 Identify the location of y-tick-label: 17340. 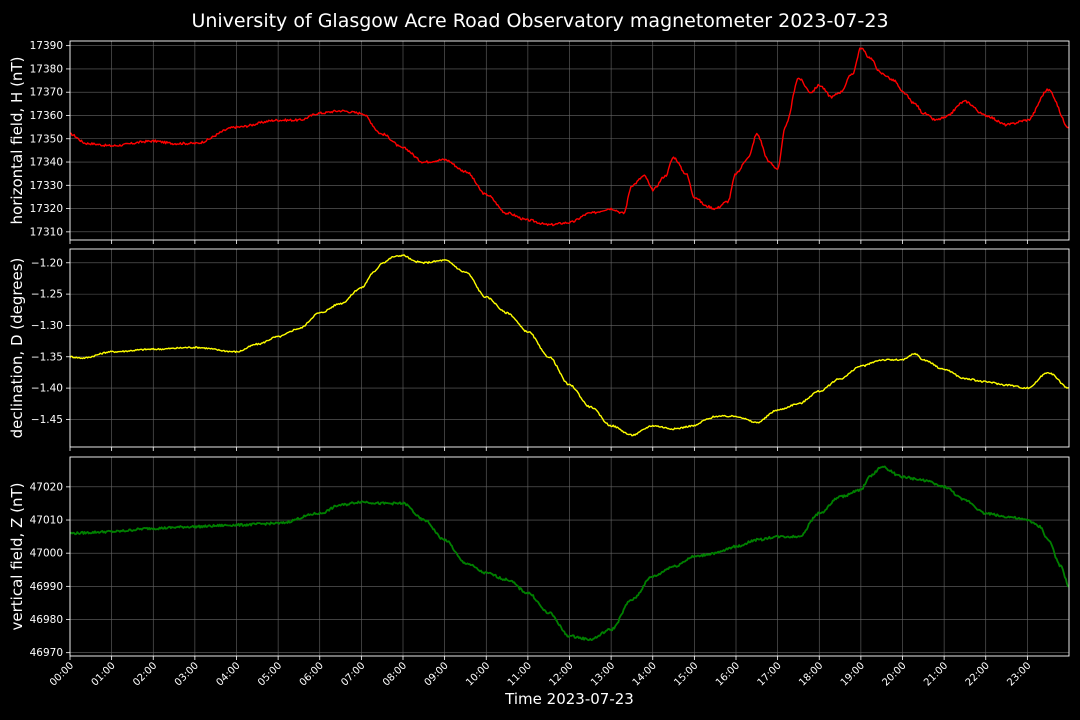
(46, 163).